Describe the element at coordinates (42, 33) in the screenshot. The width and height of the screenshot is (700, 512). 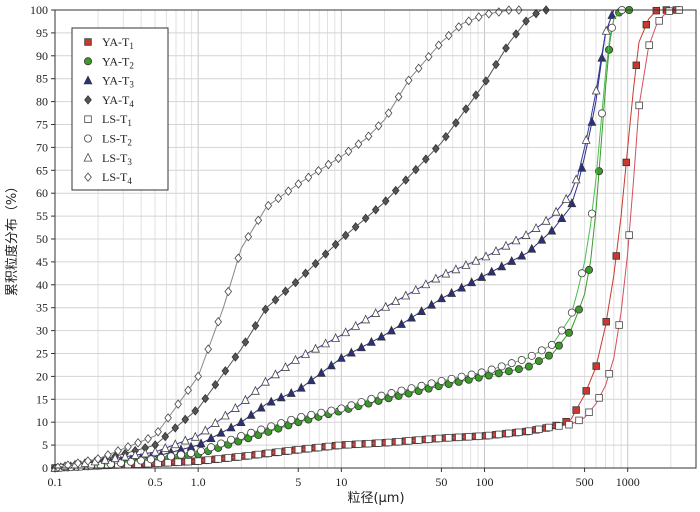
I see `y-tick-label: 95` at that location.